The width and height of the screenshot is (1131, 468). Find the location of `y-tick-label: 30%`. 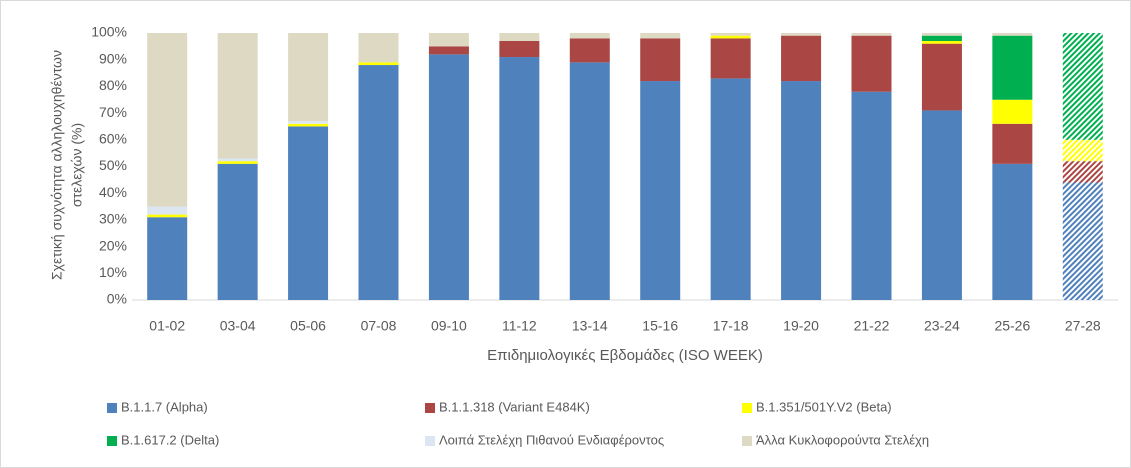

y-tick-label: 30% is located at coordinates (113, 219).